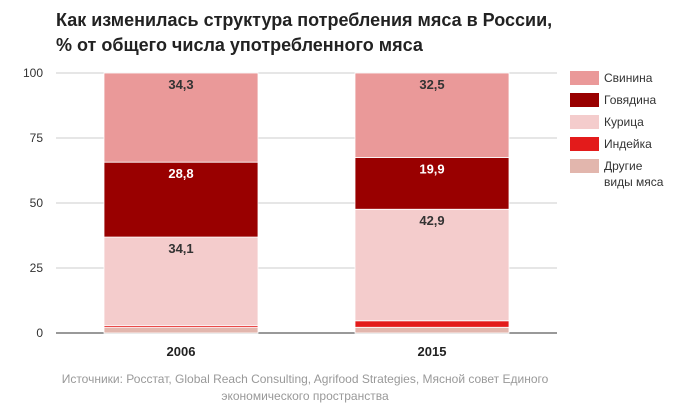 The image size is (681, 417). What do you see at coordinates (630, 100) in the screenshot?
I see `legend-label: Говядина` at bounding box center [630, 100].